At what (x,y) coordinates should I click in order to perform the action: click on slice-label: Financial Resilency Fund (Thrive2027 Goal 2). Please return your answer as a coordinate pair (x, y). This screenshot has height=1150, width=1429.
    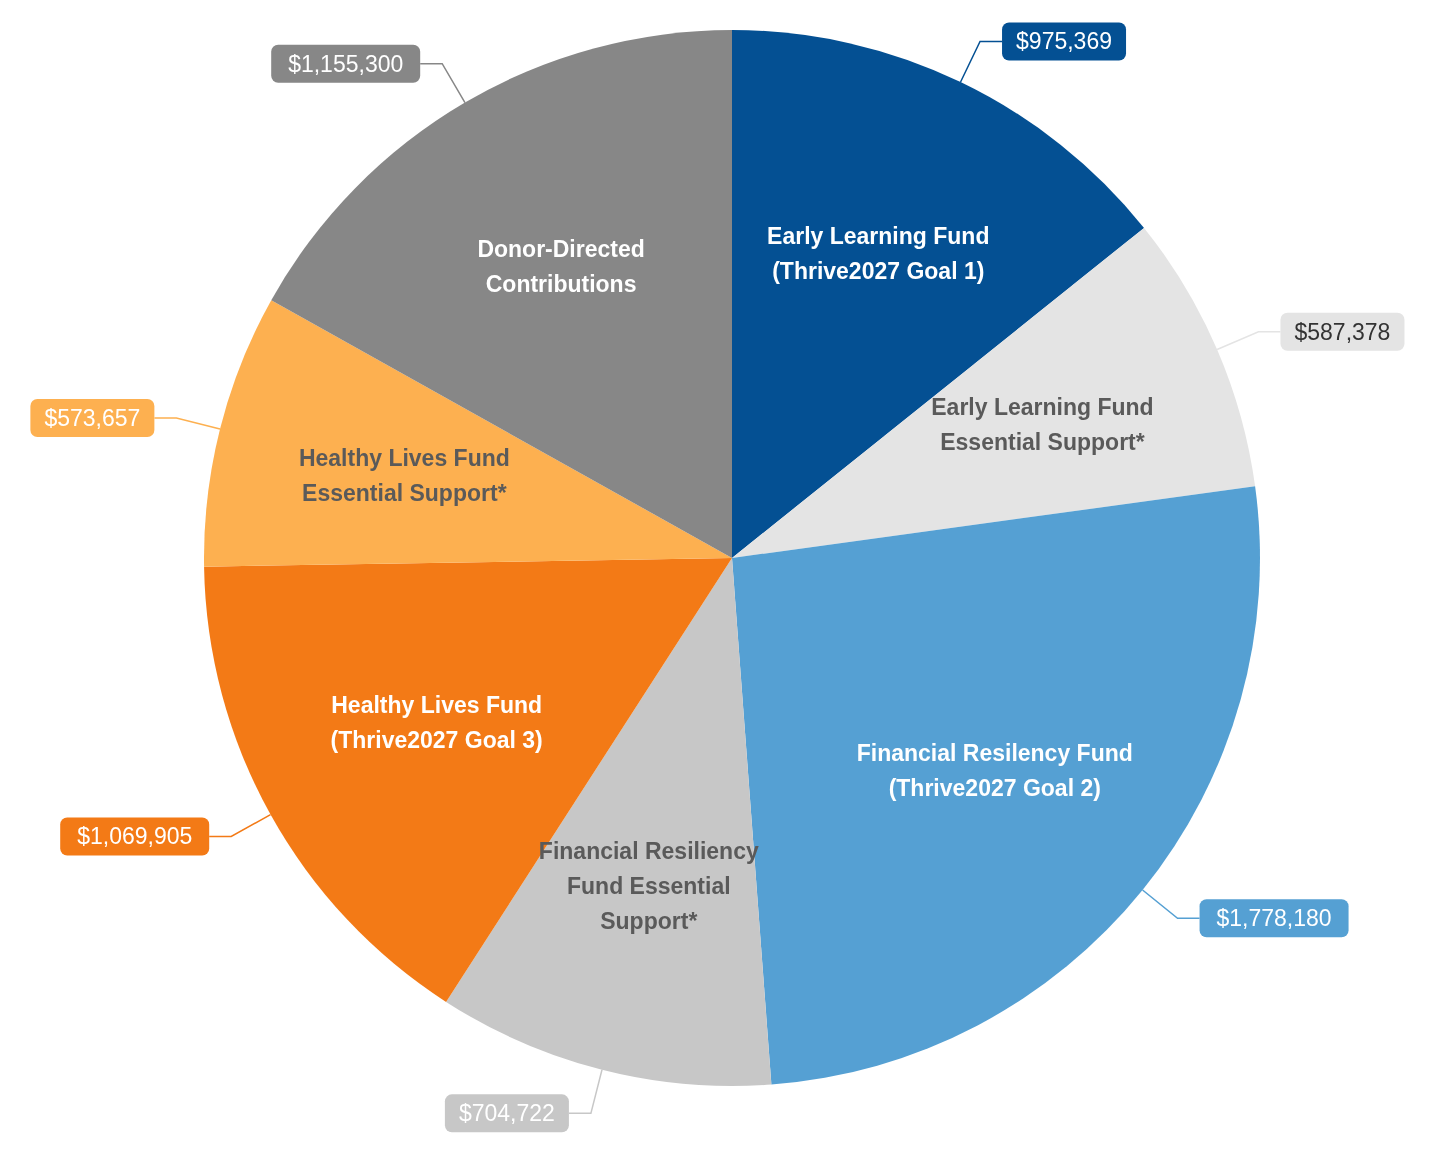
    Looking at the image, I should click on (994, 770).